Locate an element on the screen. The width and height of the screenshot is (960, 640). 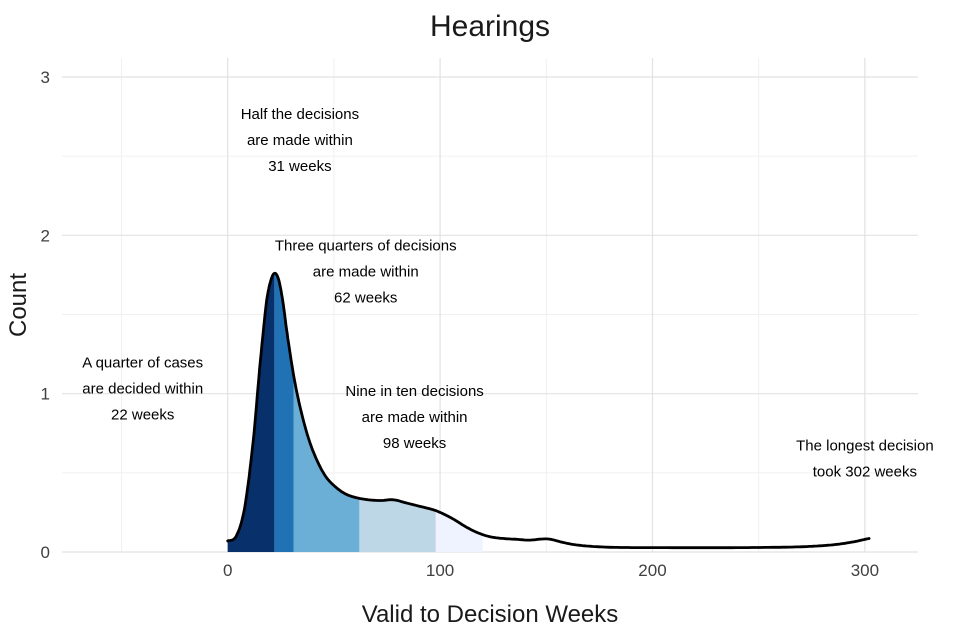
x-tick-label: 200 is located at coordinates (652, 570).